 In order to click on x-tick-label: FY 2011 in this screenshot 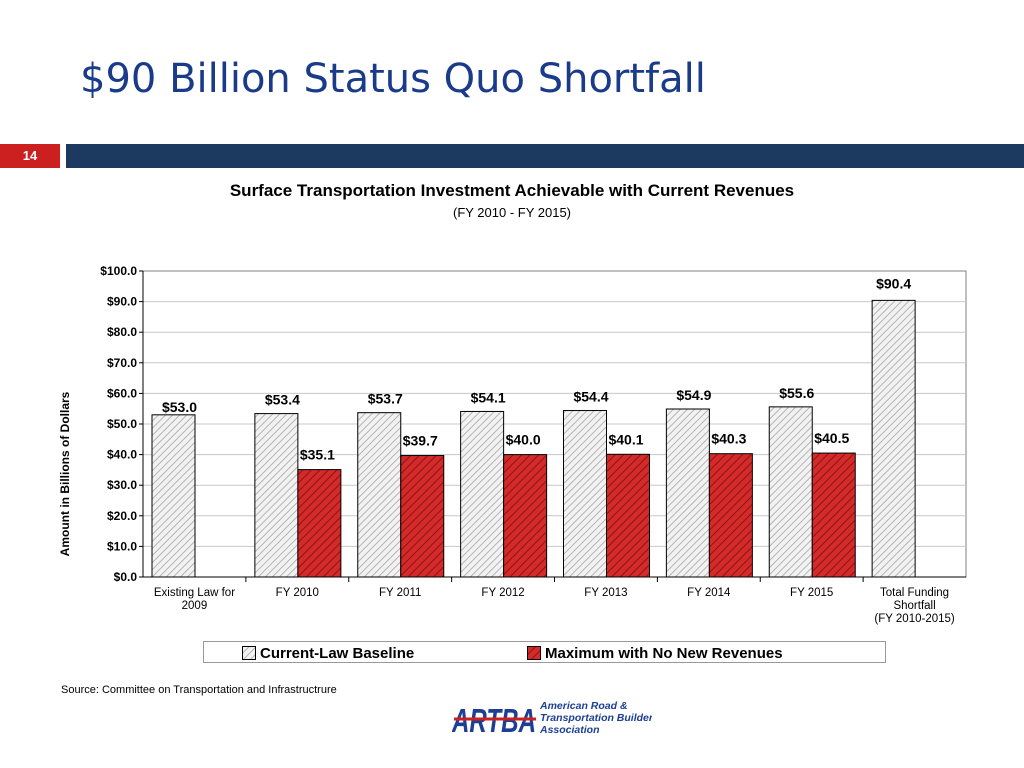, I will do `click(400, 593)`.